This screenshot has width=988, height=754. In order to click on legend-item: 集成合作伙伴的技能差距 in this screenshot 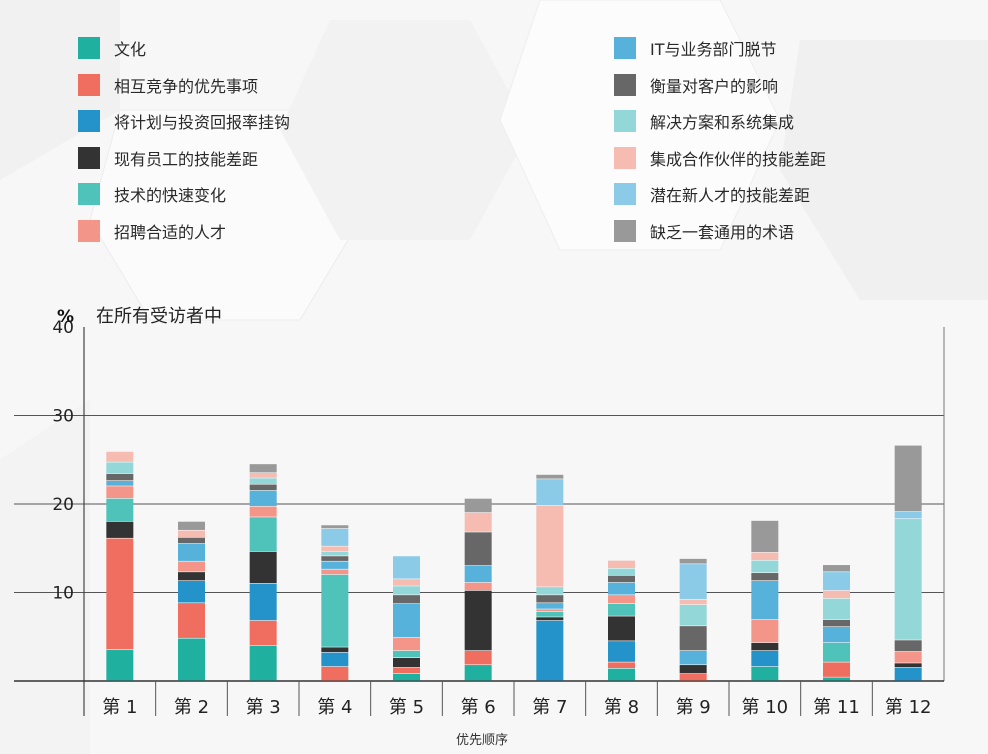, I will do `click(720, 158)`.